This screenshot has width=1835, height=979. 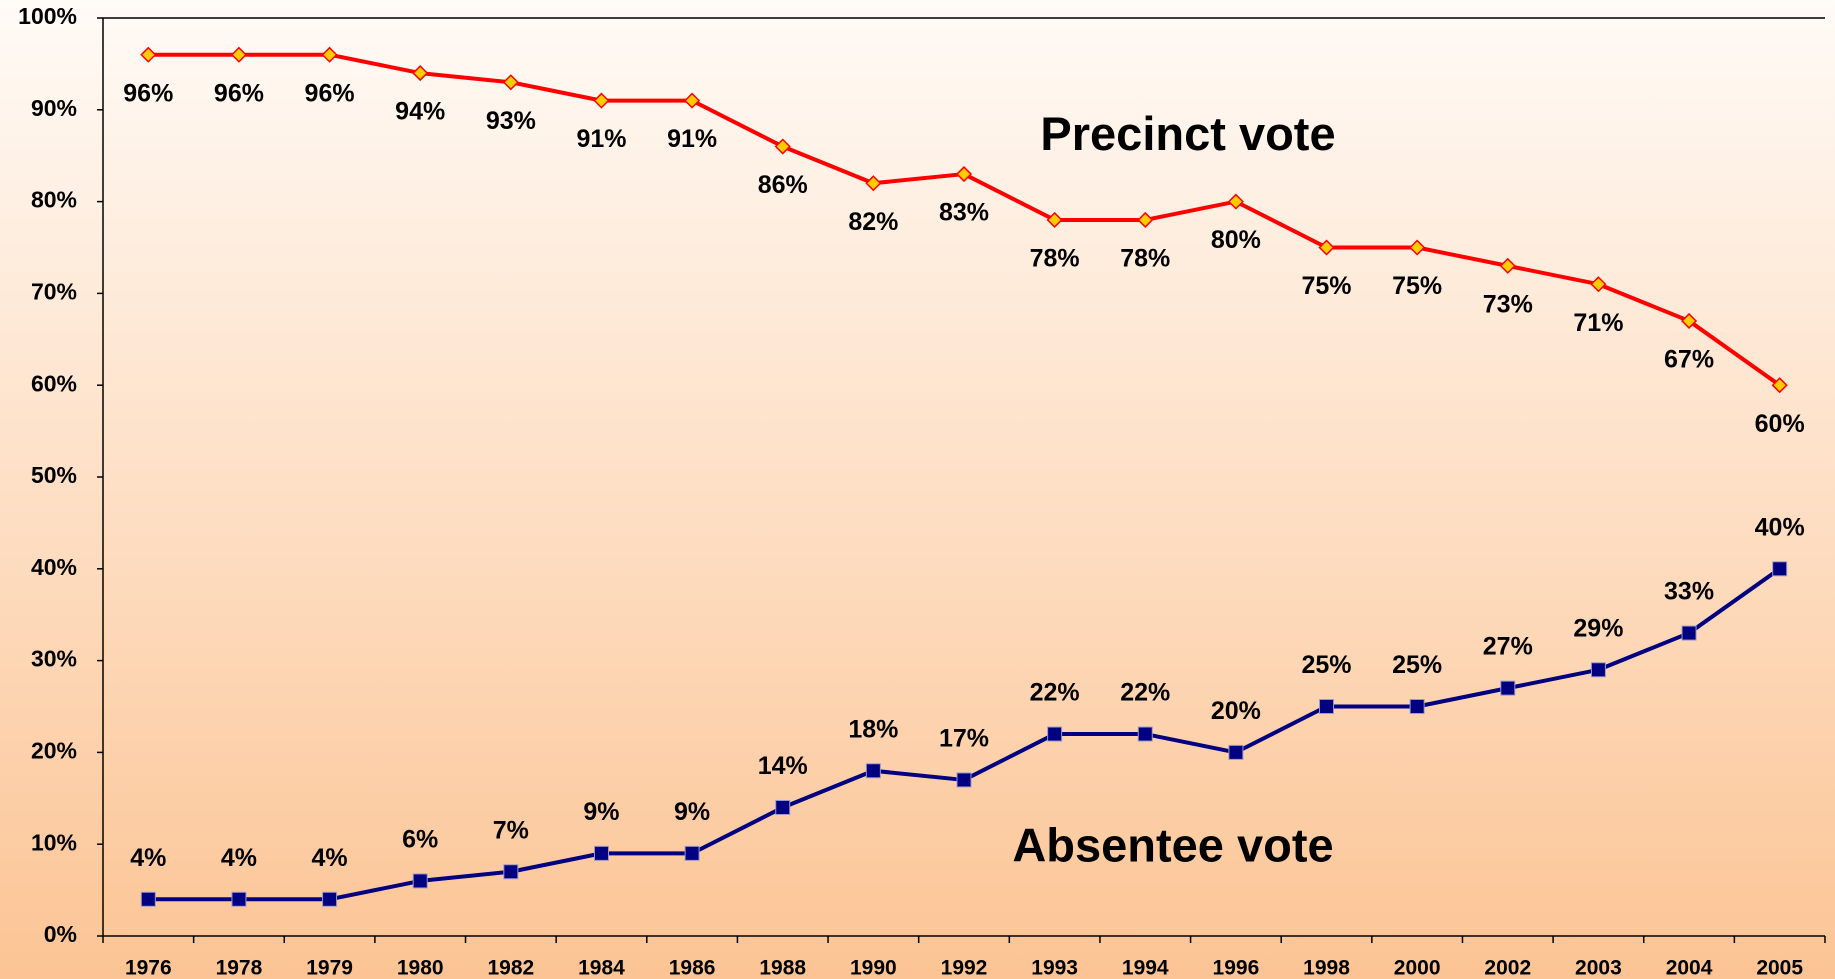 What do you see at coordinates (964, 213) in the screenshot?
I see `data-label: 83%` at bounding box center [964, 213].